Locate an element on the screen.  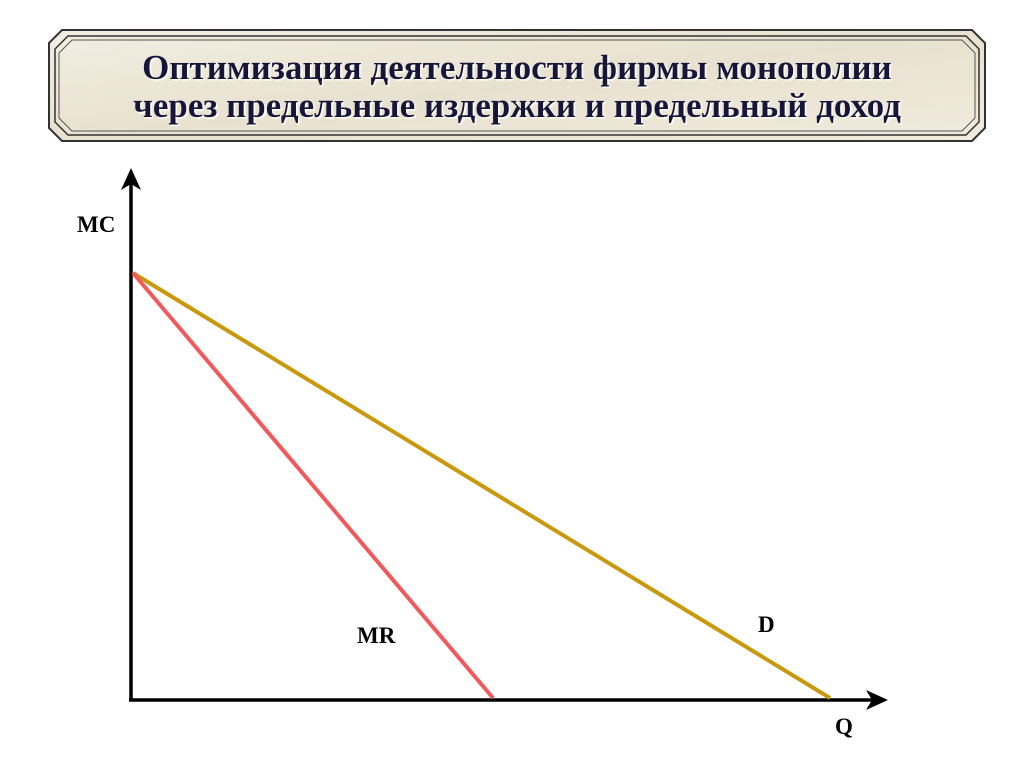
y-arrow is located at coordinates (131, 179).